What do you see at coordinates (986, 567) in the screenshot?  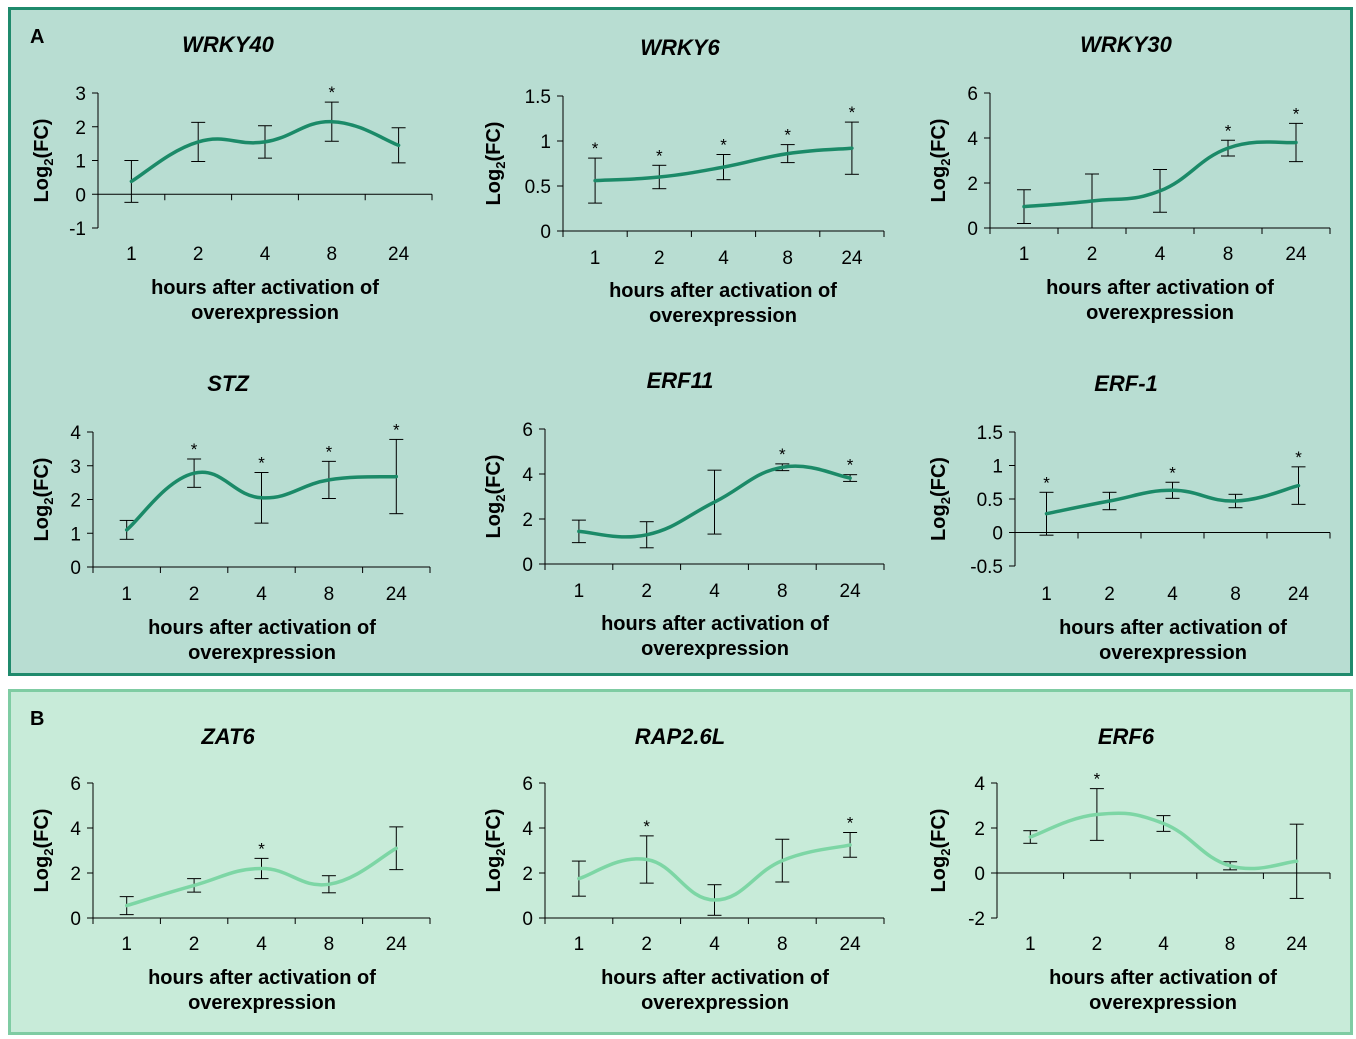 I see `y-tick-label: -0.5` at bounding box center [986, 567].